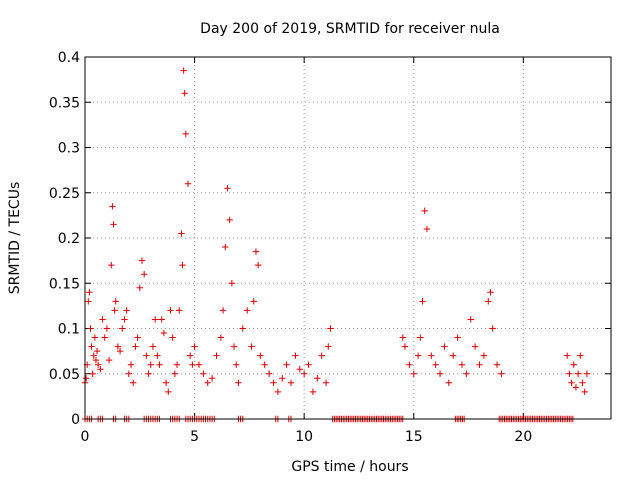 Image resolution: width=640 pixels, height=480 pixels. I want to click on x-tick-label: 15, so click(414, 437).